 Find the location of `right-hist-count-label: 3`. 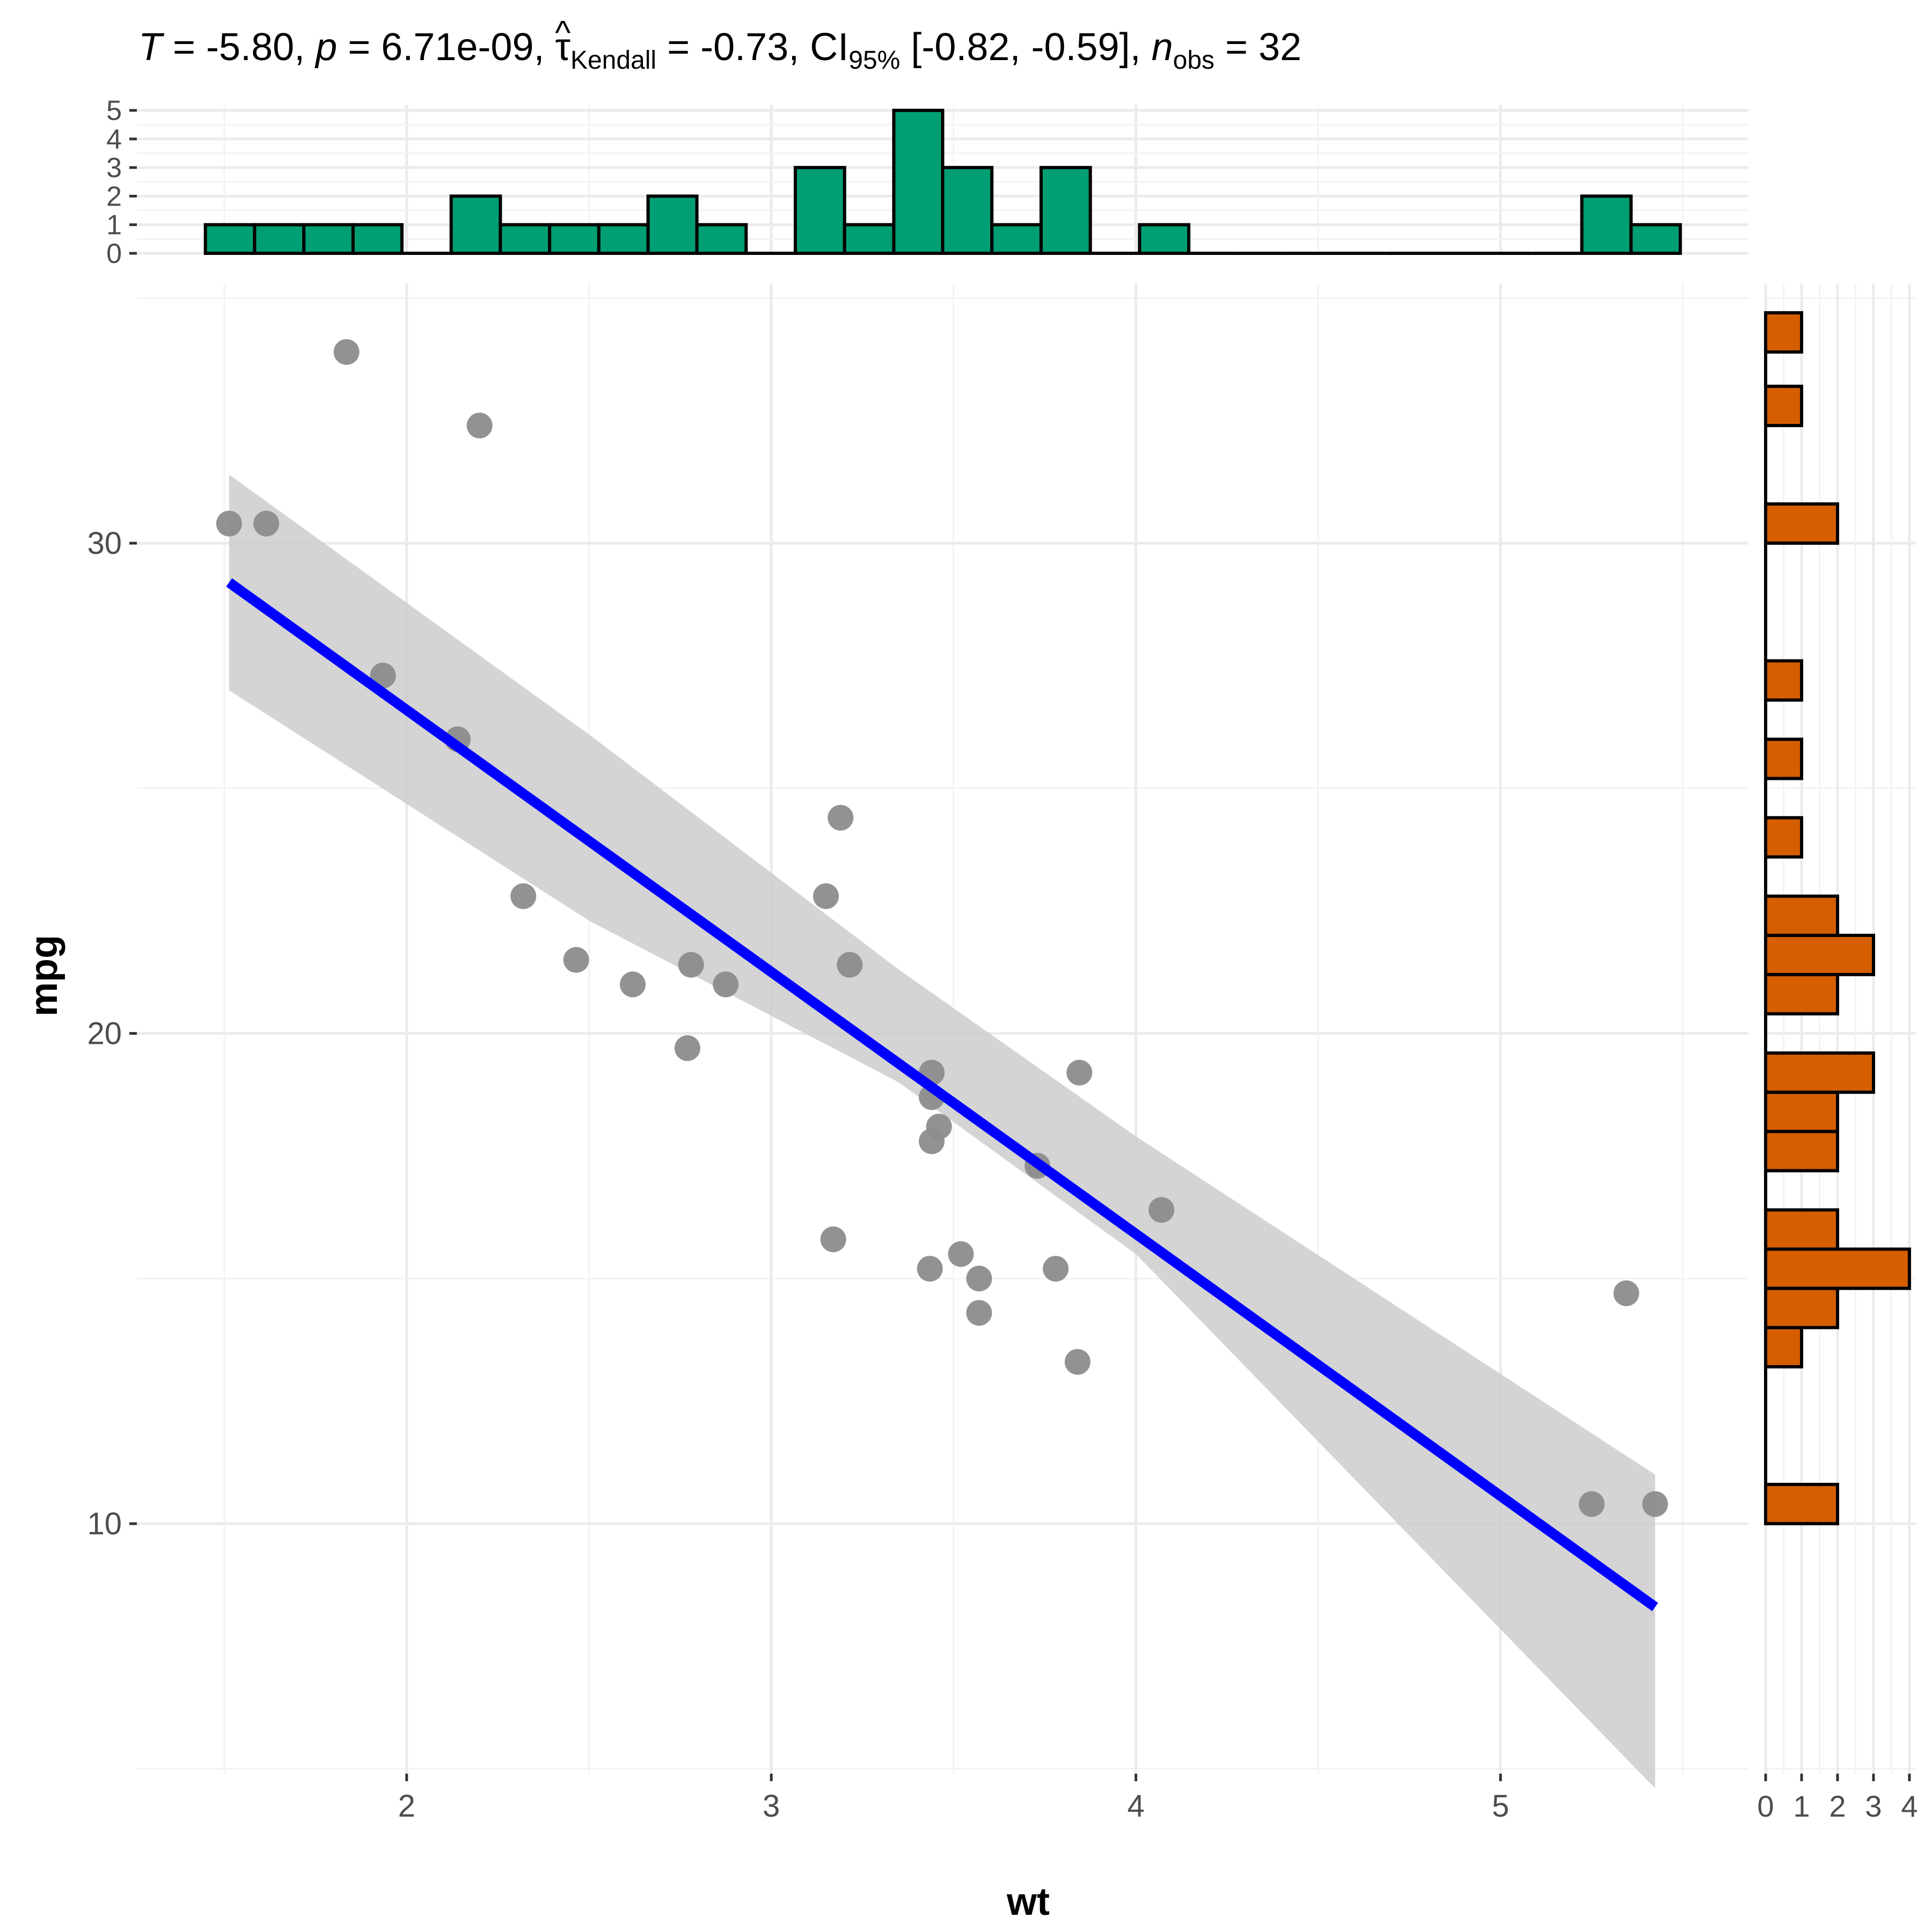

right-hist-count-label: 3 is located at coordinates (1873, 1806).